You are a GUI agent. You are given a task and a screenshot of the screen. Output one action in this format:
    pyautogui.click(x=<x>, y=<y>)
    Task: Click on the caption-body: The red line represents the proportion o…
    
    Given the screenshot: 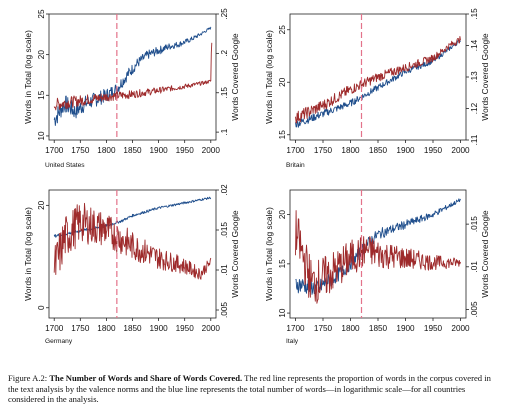 What is the action you would take?
    pyautogui.click(x=249, y=389)
    